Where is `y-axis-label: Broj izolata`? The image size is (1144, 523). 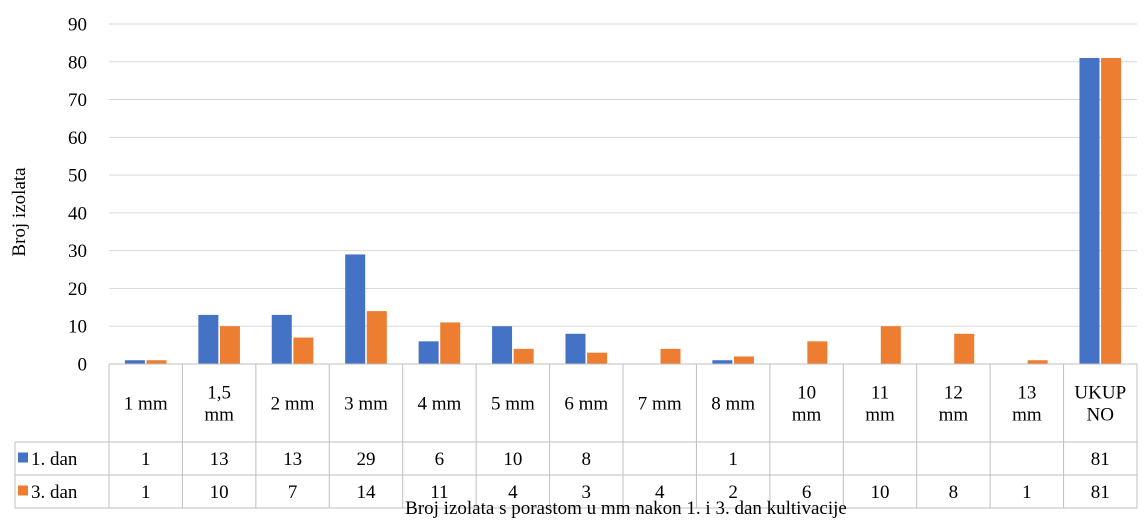
y-axis-label: Broj izolata is located at coordinates (19, 212).